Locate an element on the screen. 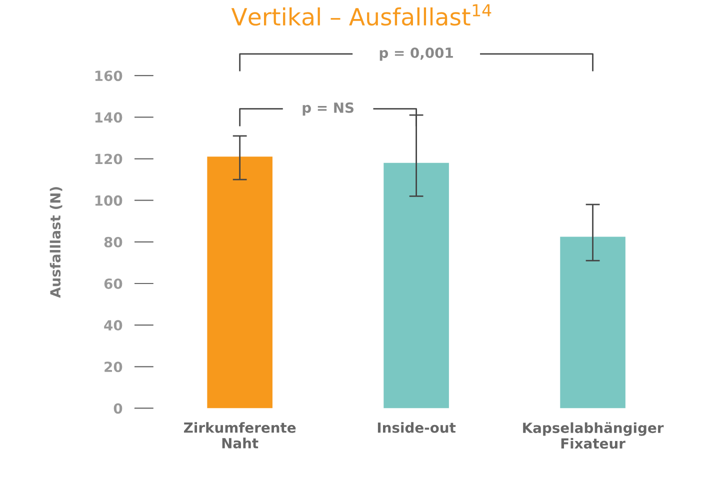 Image resolution: width=724 pixels, height=504 pixels. y-axis-title: Ausfalllast (N) is located at coordinates (56, 242).